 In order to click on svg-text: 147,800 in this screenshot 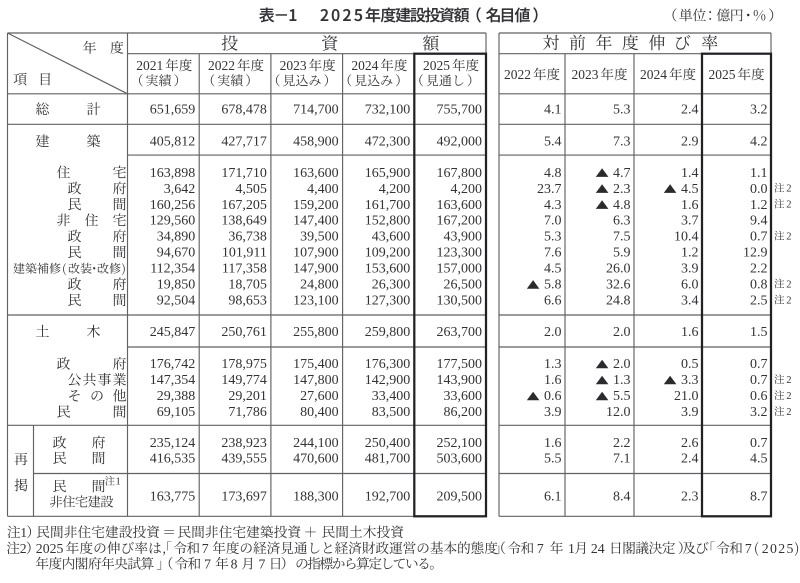, I will do `click(316, 380)`.